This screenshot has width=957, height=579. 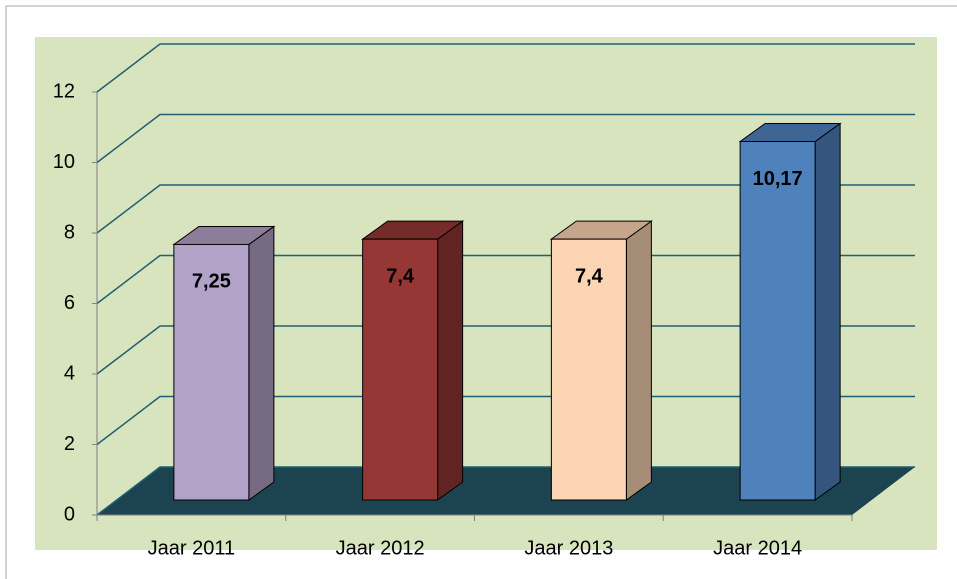 I want to click on y-tick-label: 6, so click(x=69, y=303).